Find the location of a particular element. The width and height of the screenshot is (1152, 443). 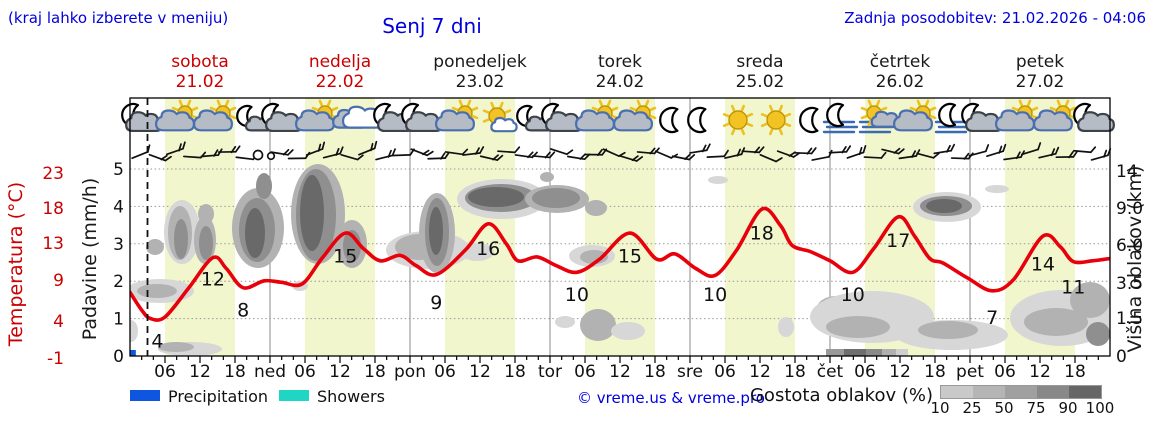

svg-text: 1 is located at coordinates (118, 320).